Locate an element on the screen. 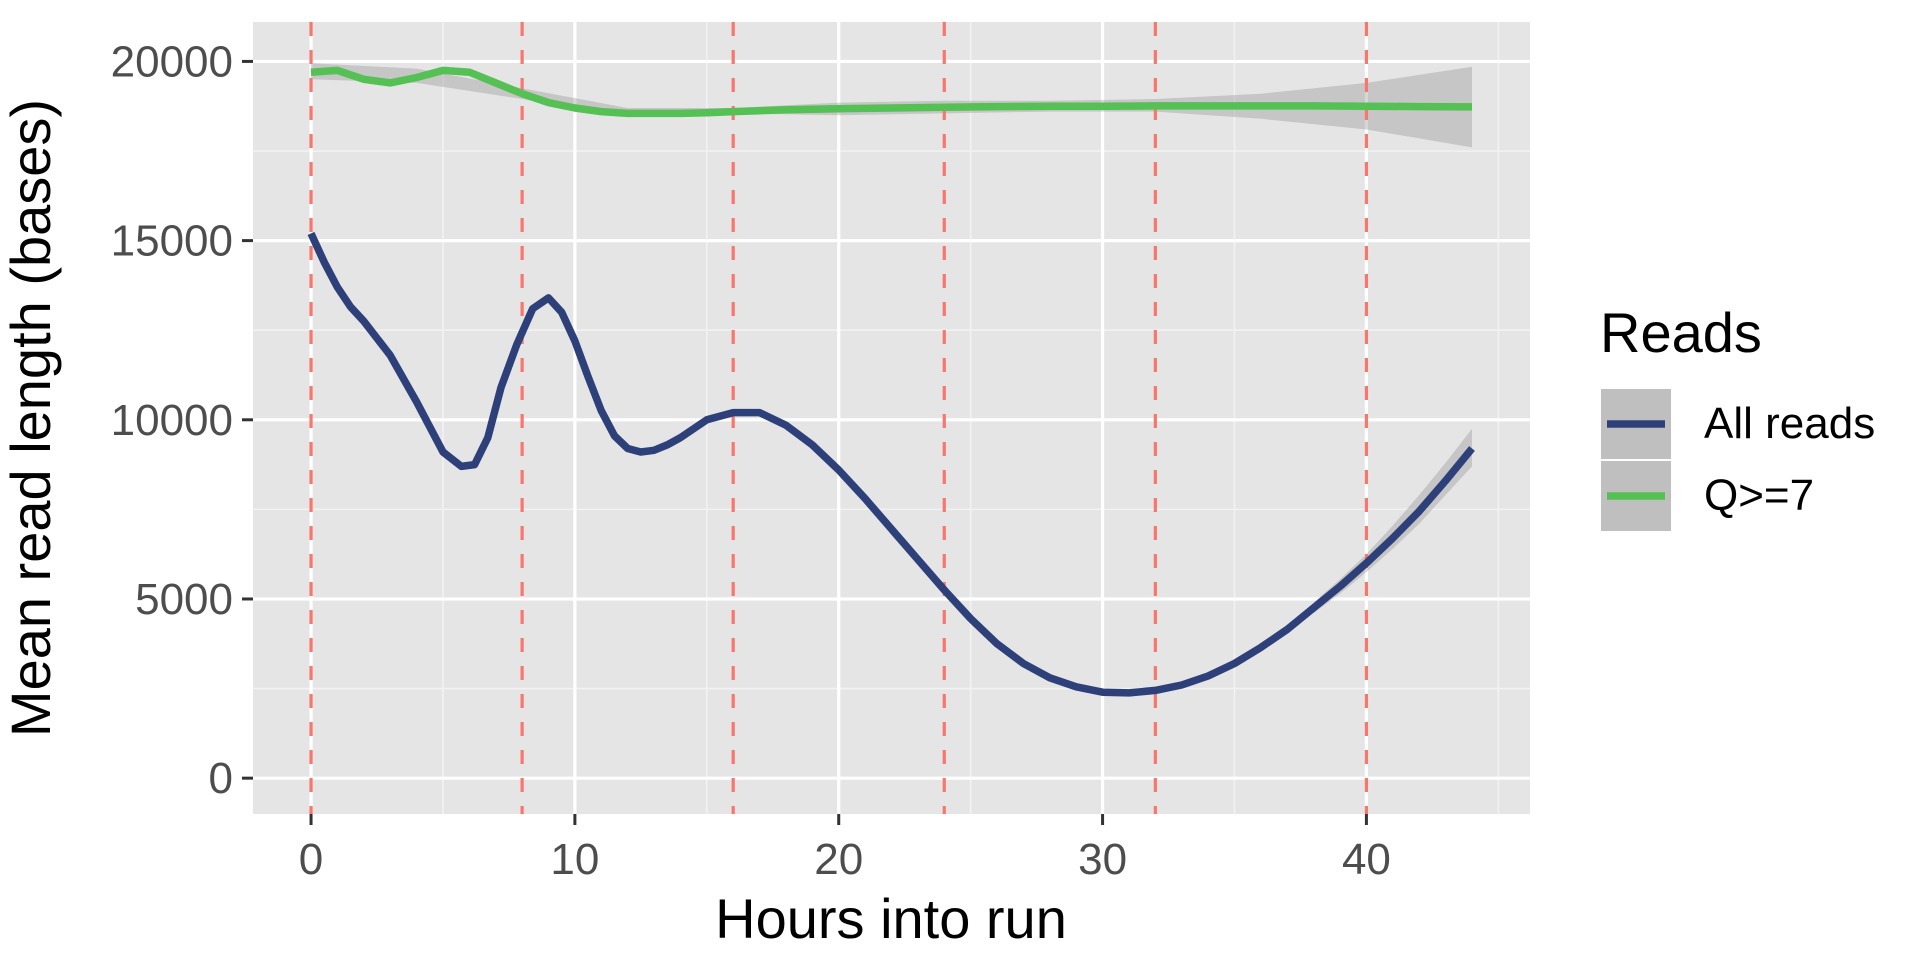 Image resolution: width=1920 pixels, height=960 pixels. legend-title: Reads is located at coordinates (1681, 332).